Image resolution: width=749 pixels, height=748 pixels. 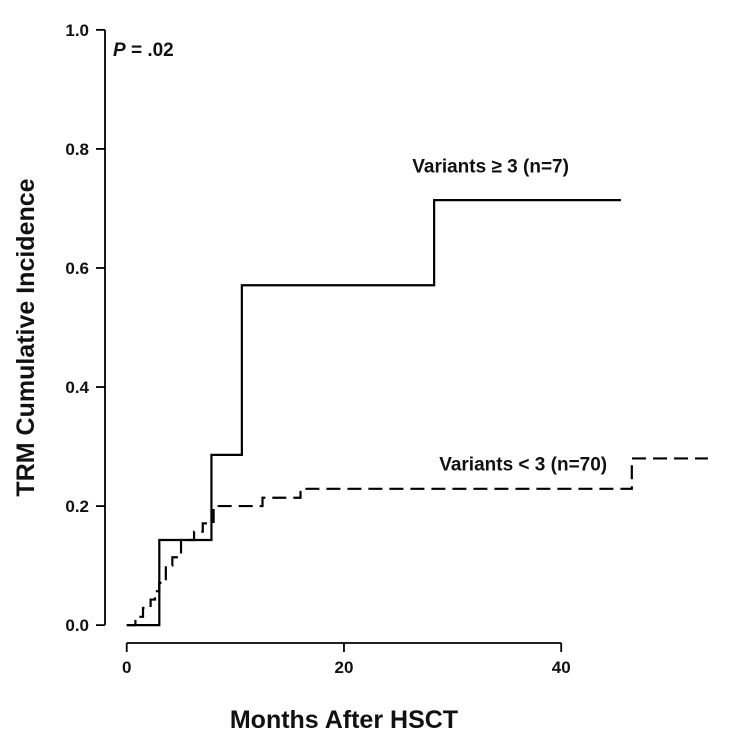 What do you see at coordinates (150, 50) in the screenshot?
I see `p-value-text: = .02` at bounding box center [150, 50].